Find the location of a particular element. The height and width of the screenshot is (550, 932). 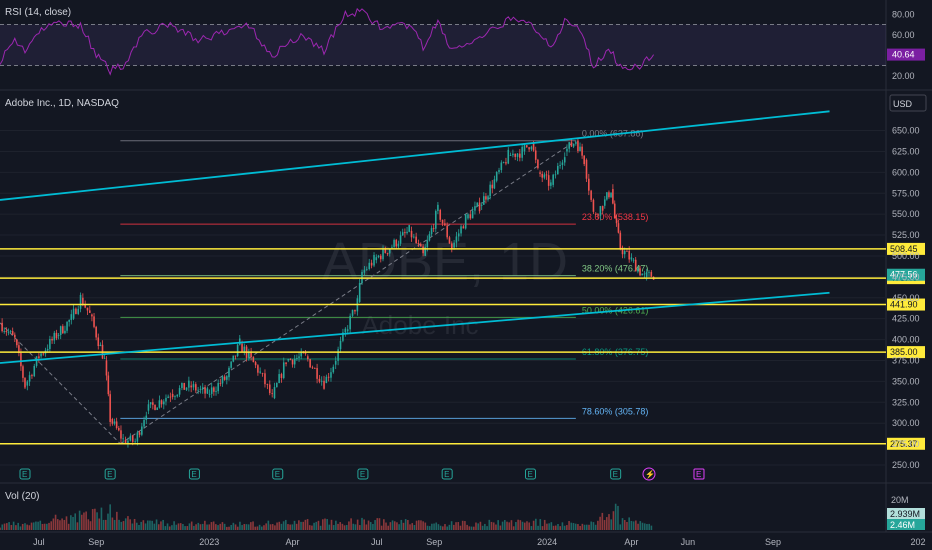

price-tick-1: 625.00 is located at coordinates (906, 151).